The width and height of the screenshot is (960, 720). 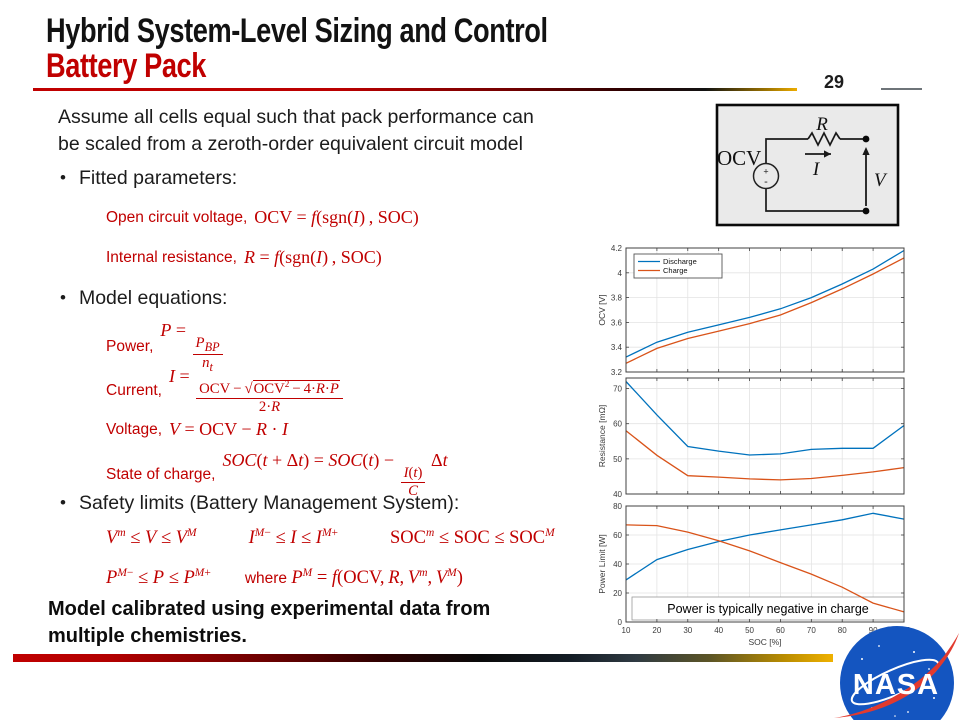 What do you see at coordinates (834, 82) in the screenshot?
I see `page-number: 29` at bounding box center [834, 82].